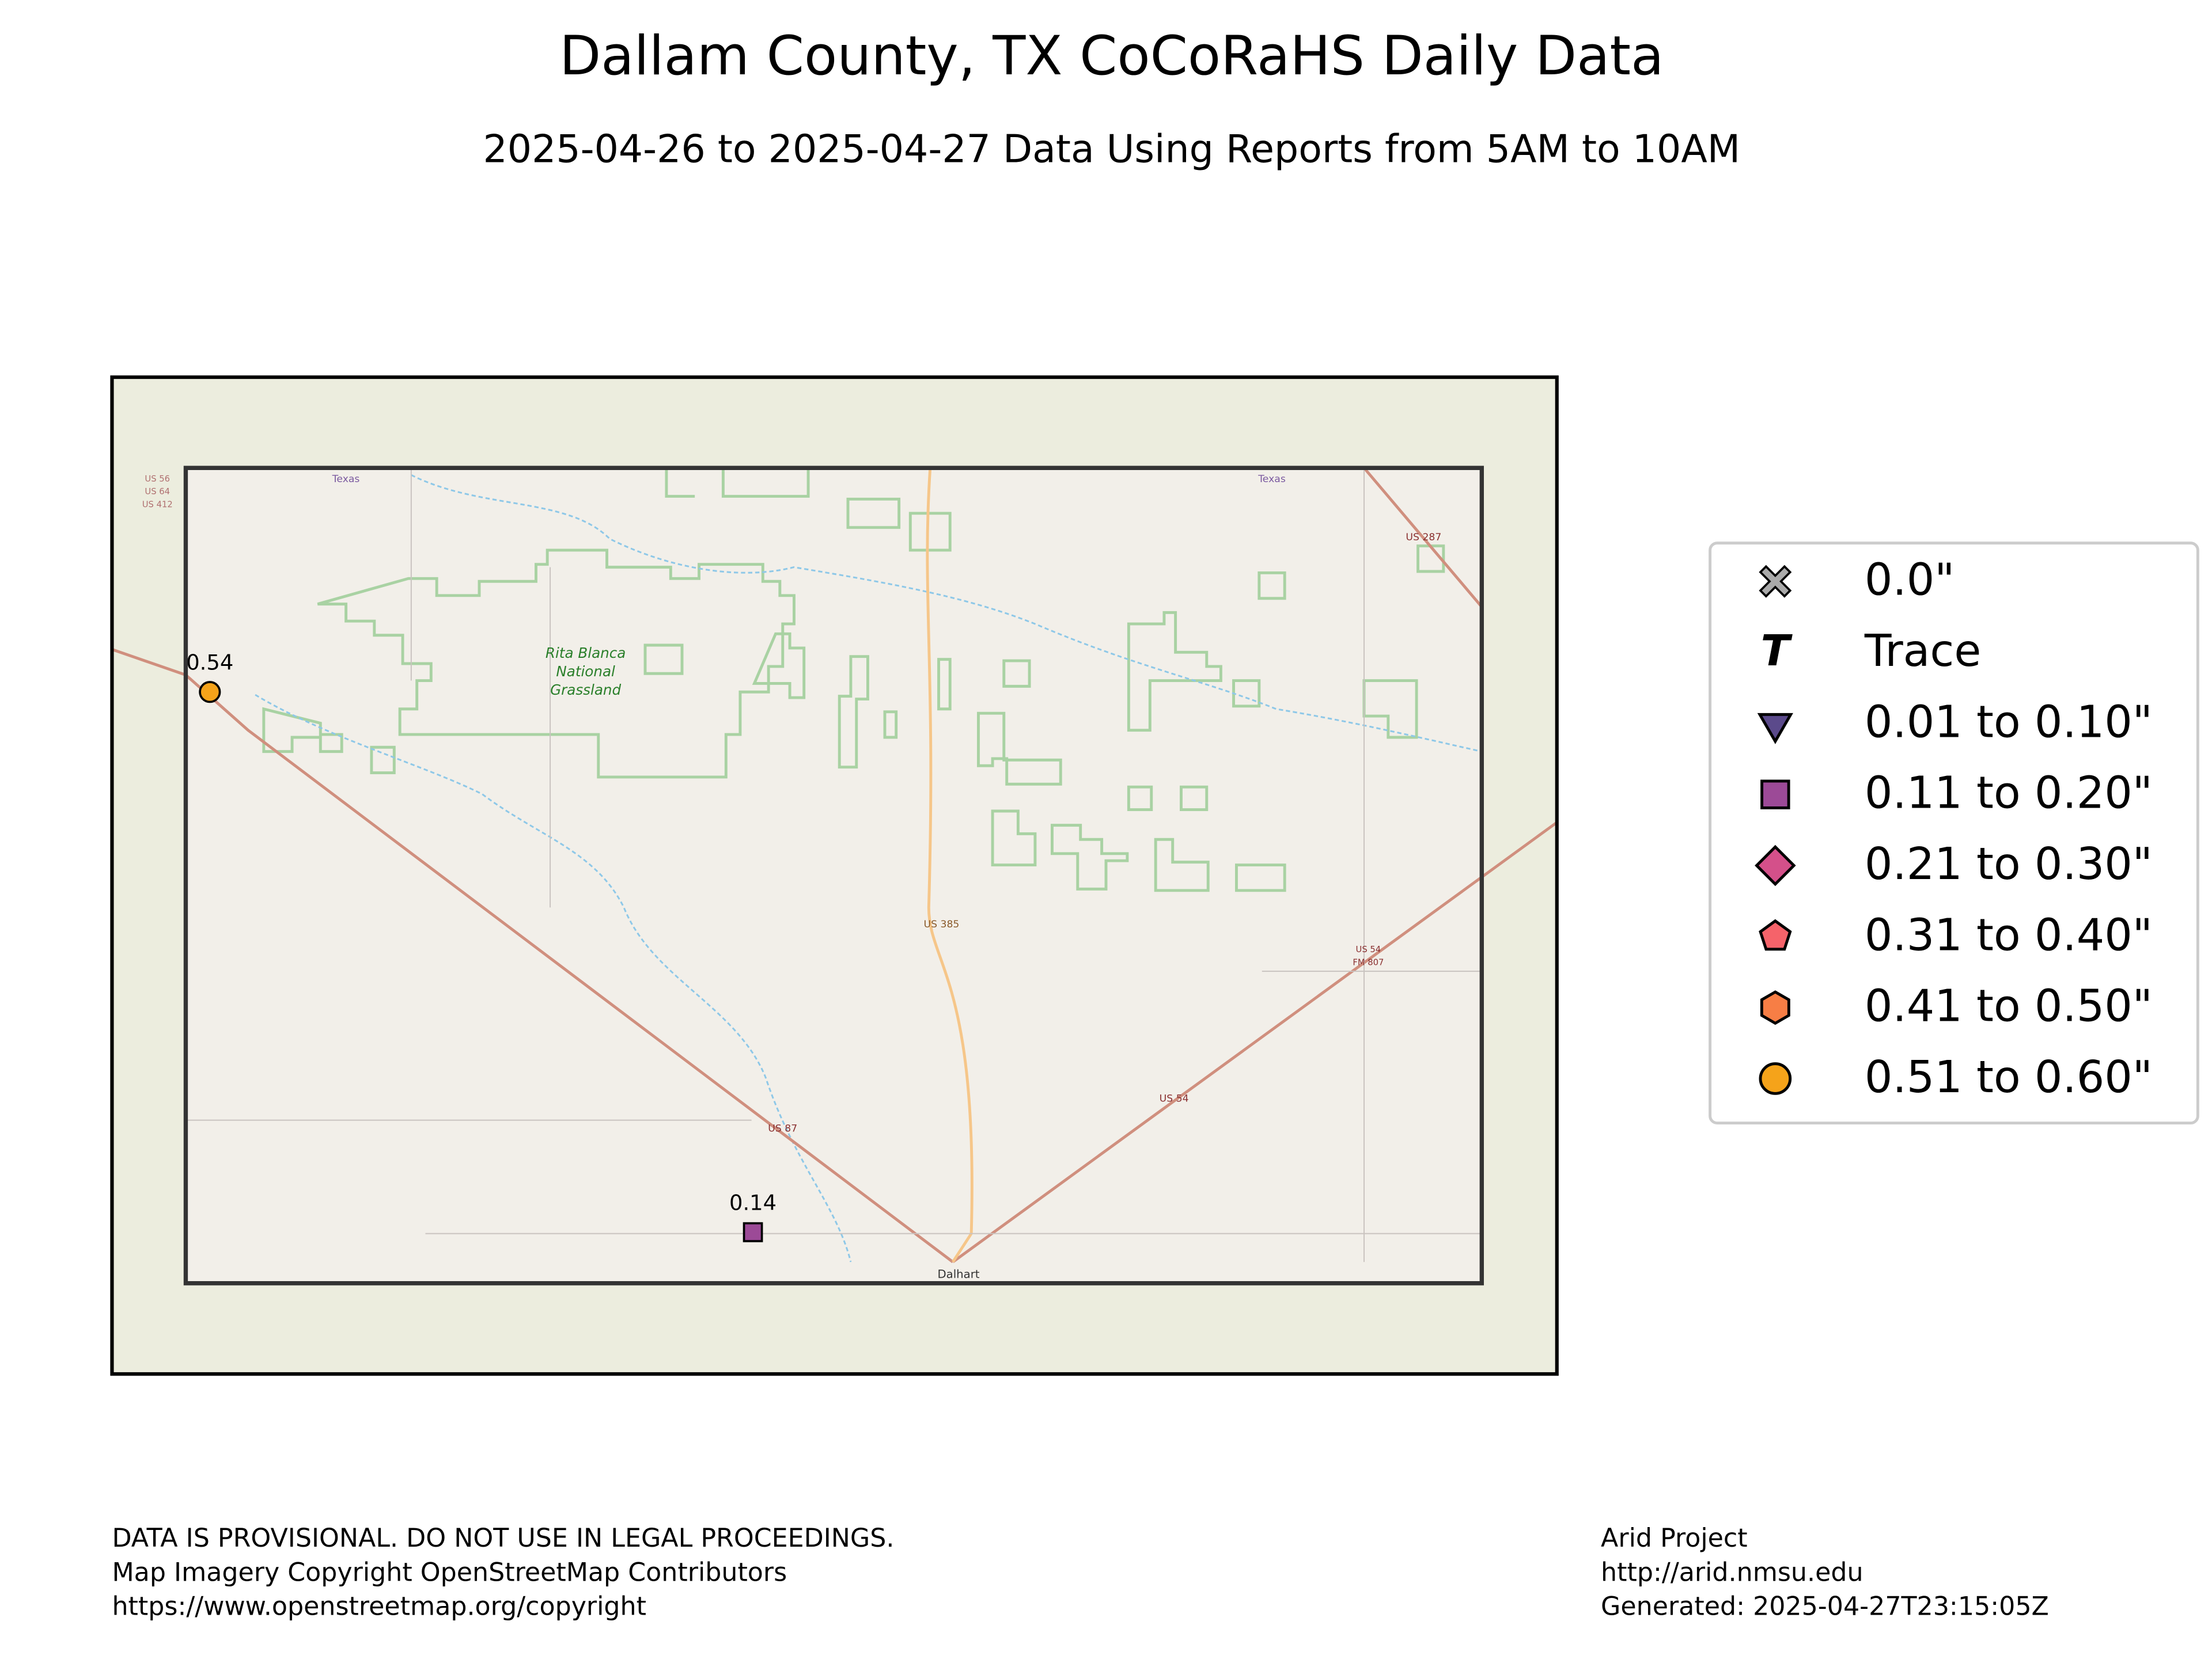 Image resolution: width=2212 pixels, height=1659 pixels. Describe the element at coordinates (585, 671) in the screenshot. I see `map-label: National` at that location.